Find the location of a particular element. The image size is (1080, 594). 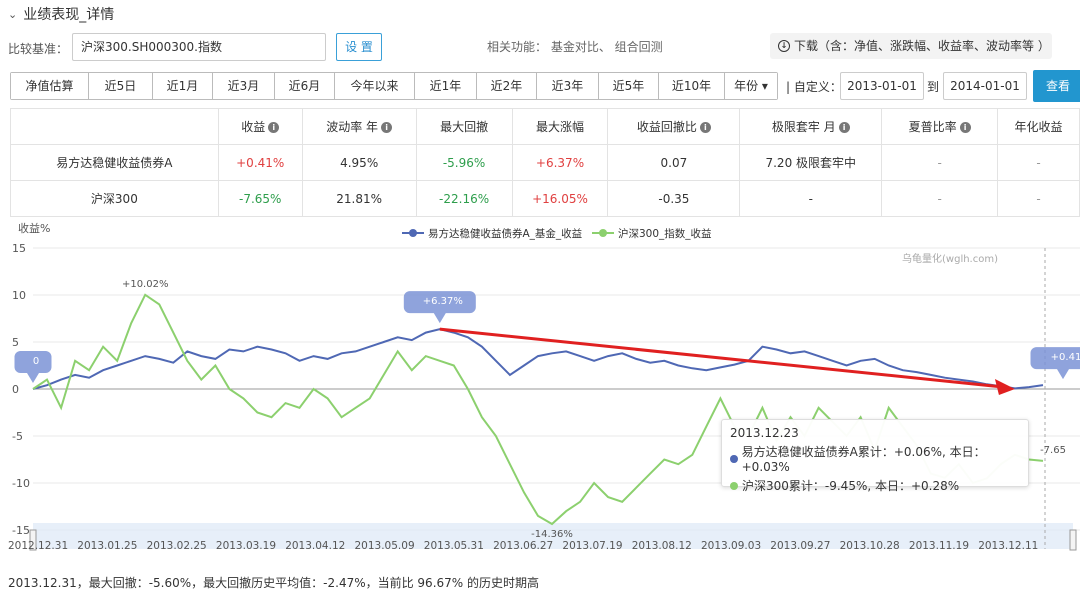

x-tick-label: 2012.12.31 is located at coordinates (38, 546).